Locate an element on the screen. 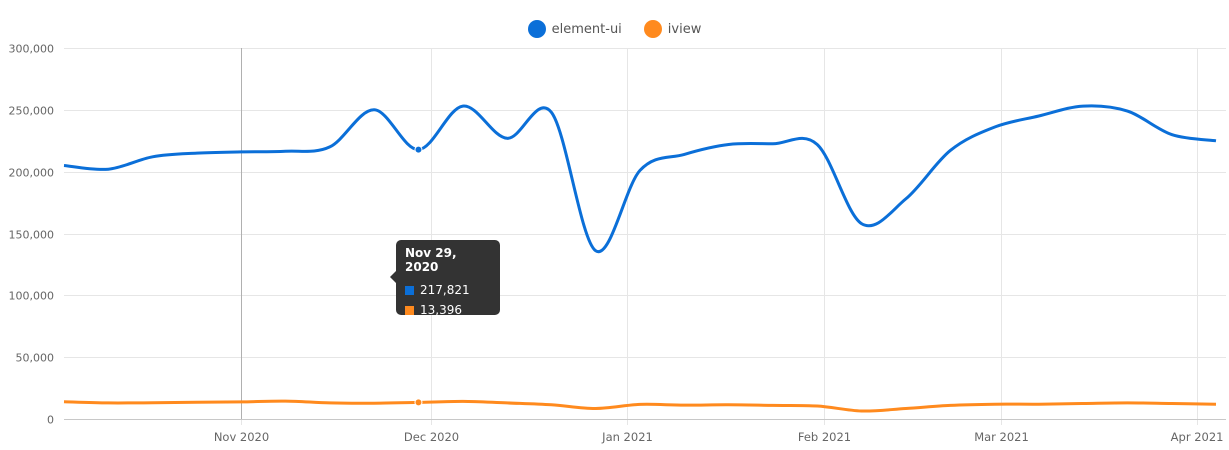  legend-item-iview: iview is located at coordinates (672, 29).